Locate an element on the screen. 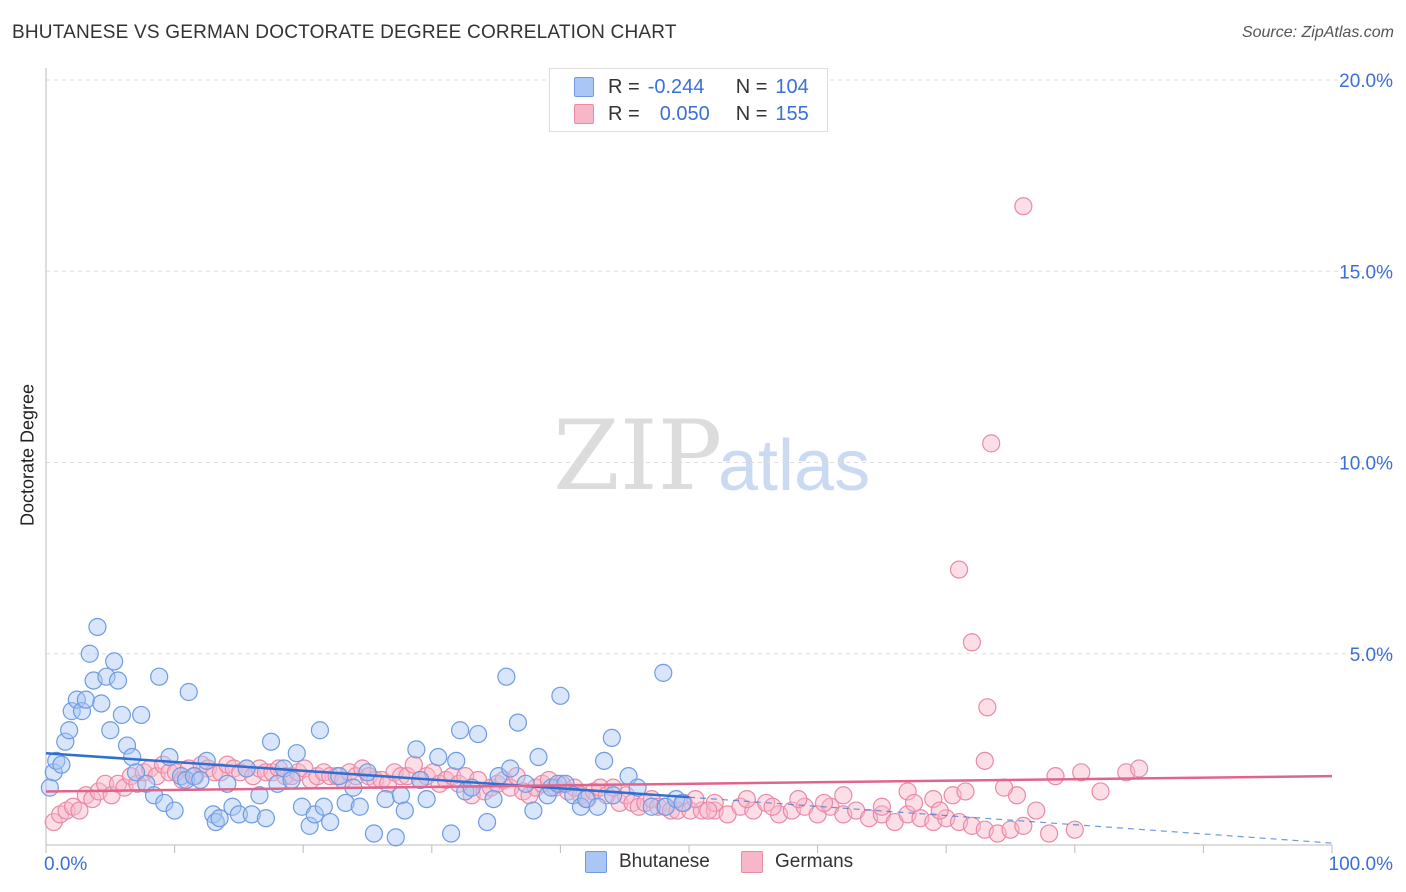 Image resolution: width=1406 pixels, height=892 pixels. germans-trend-line is located at coordinates (689, 783).